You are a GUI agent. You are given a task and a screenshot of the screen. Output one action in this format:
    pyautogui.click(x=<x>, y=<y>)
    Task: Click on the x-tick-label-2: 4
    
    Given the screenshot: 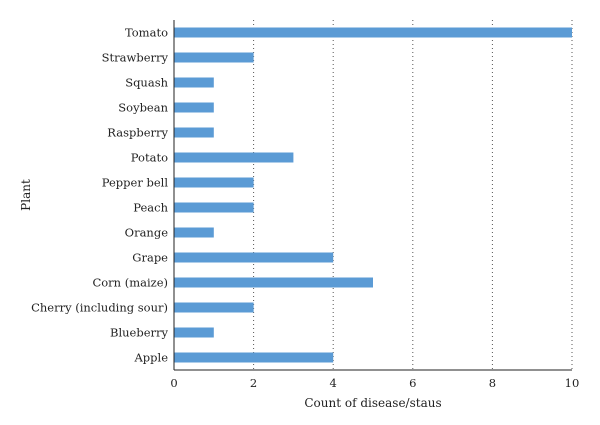 What is the action you would take?
    pyautogui.click(x=333, y=383)
    